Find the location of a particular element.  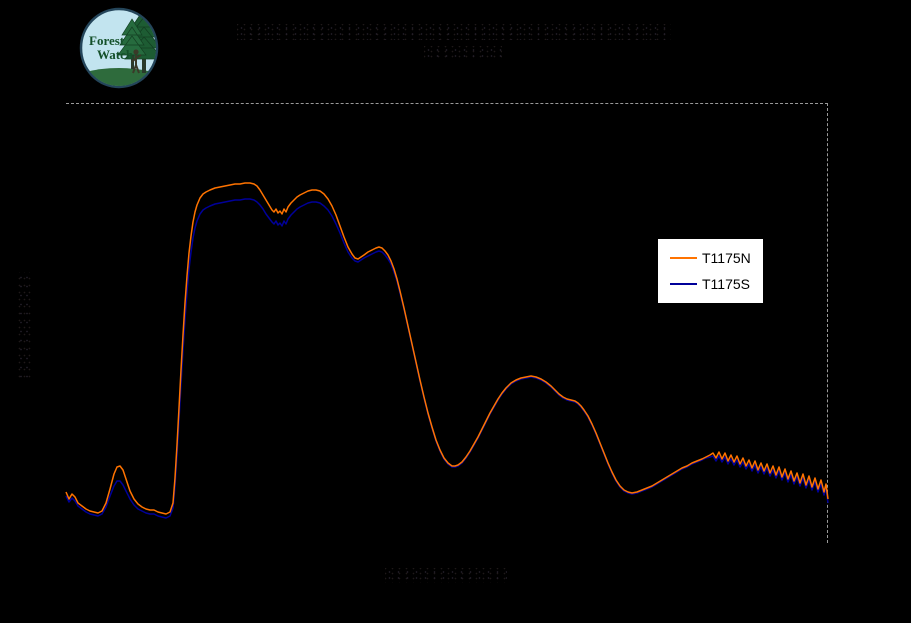

chart-title-line2 is located at coordinates (463, 52).